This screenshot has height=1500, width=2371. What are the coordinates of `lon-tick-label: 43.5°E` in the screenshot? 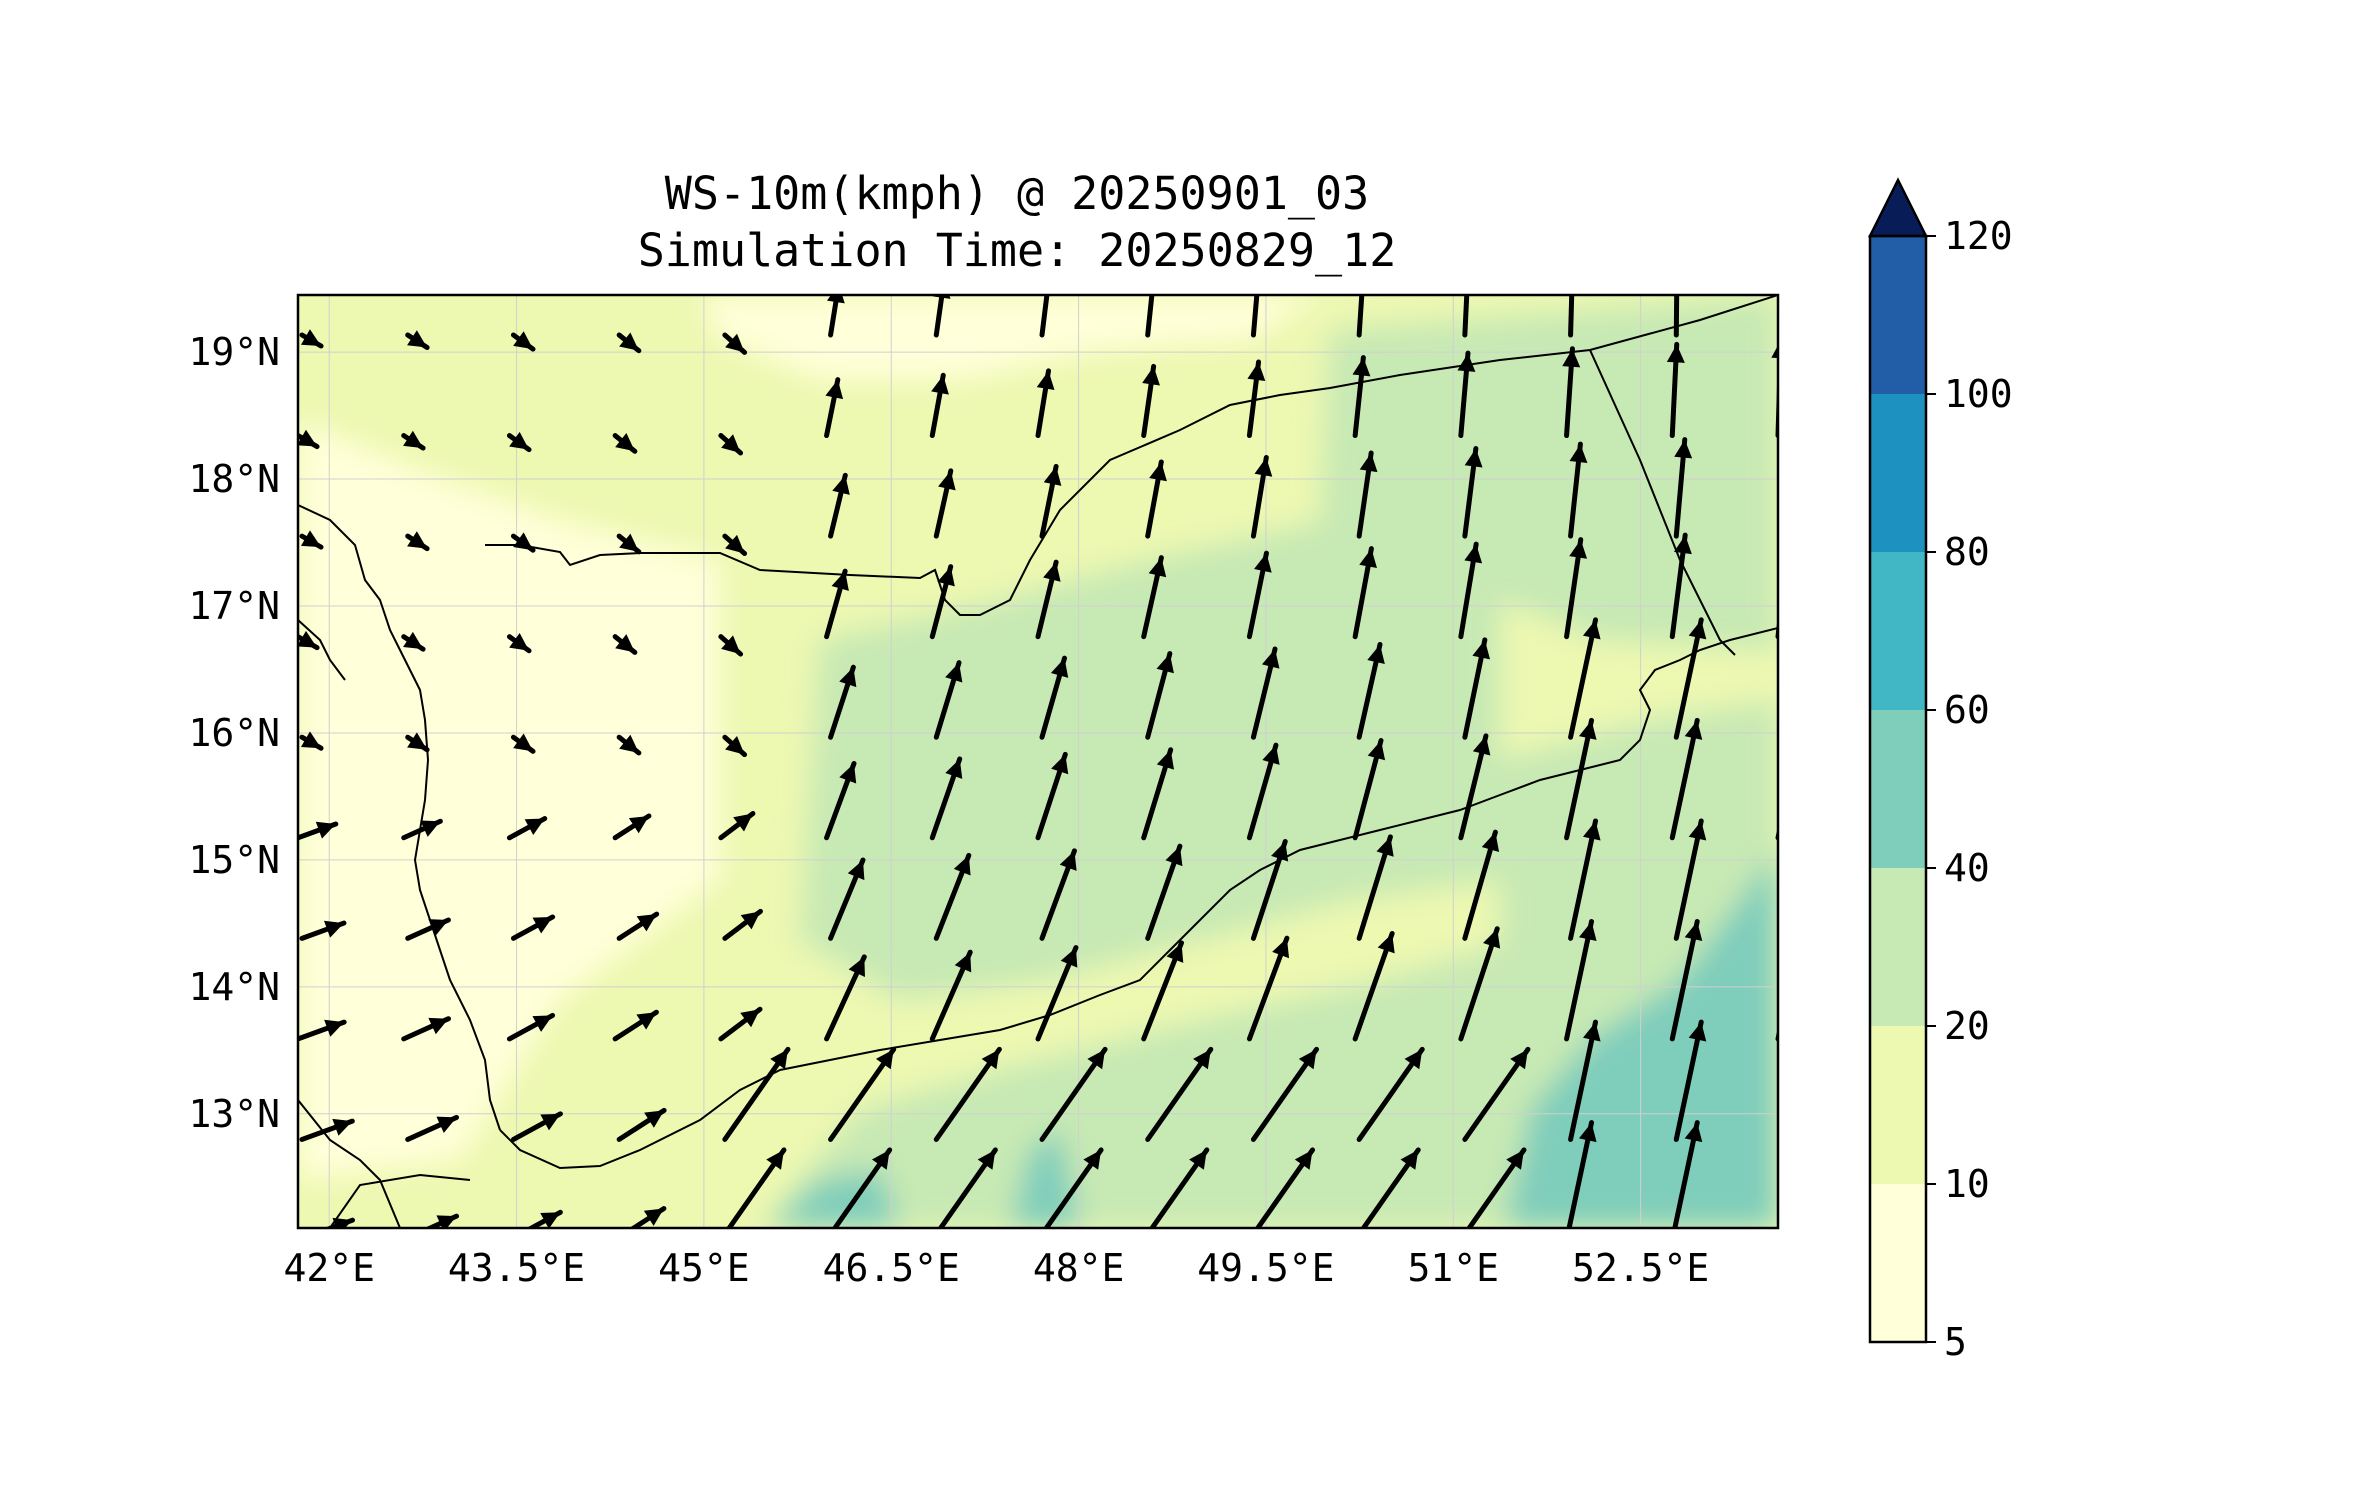 It's located at (516, 1268).